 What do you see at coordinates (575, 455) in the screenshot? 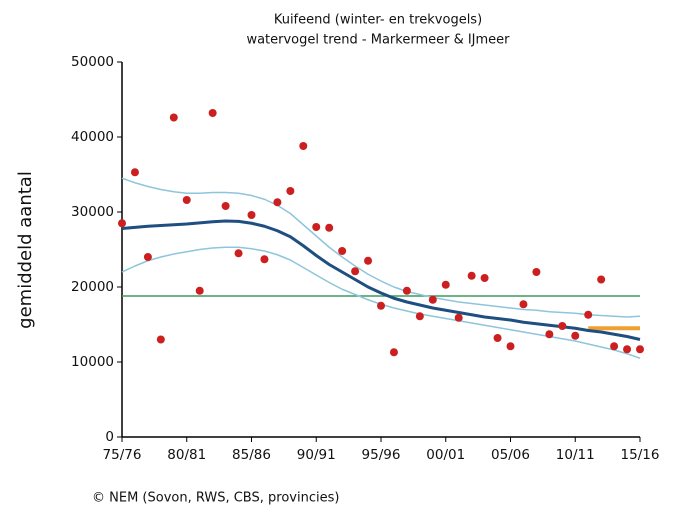
I see `x-tick-label: 10/11` at bounding box center [575, 455].